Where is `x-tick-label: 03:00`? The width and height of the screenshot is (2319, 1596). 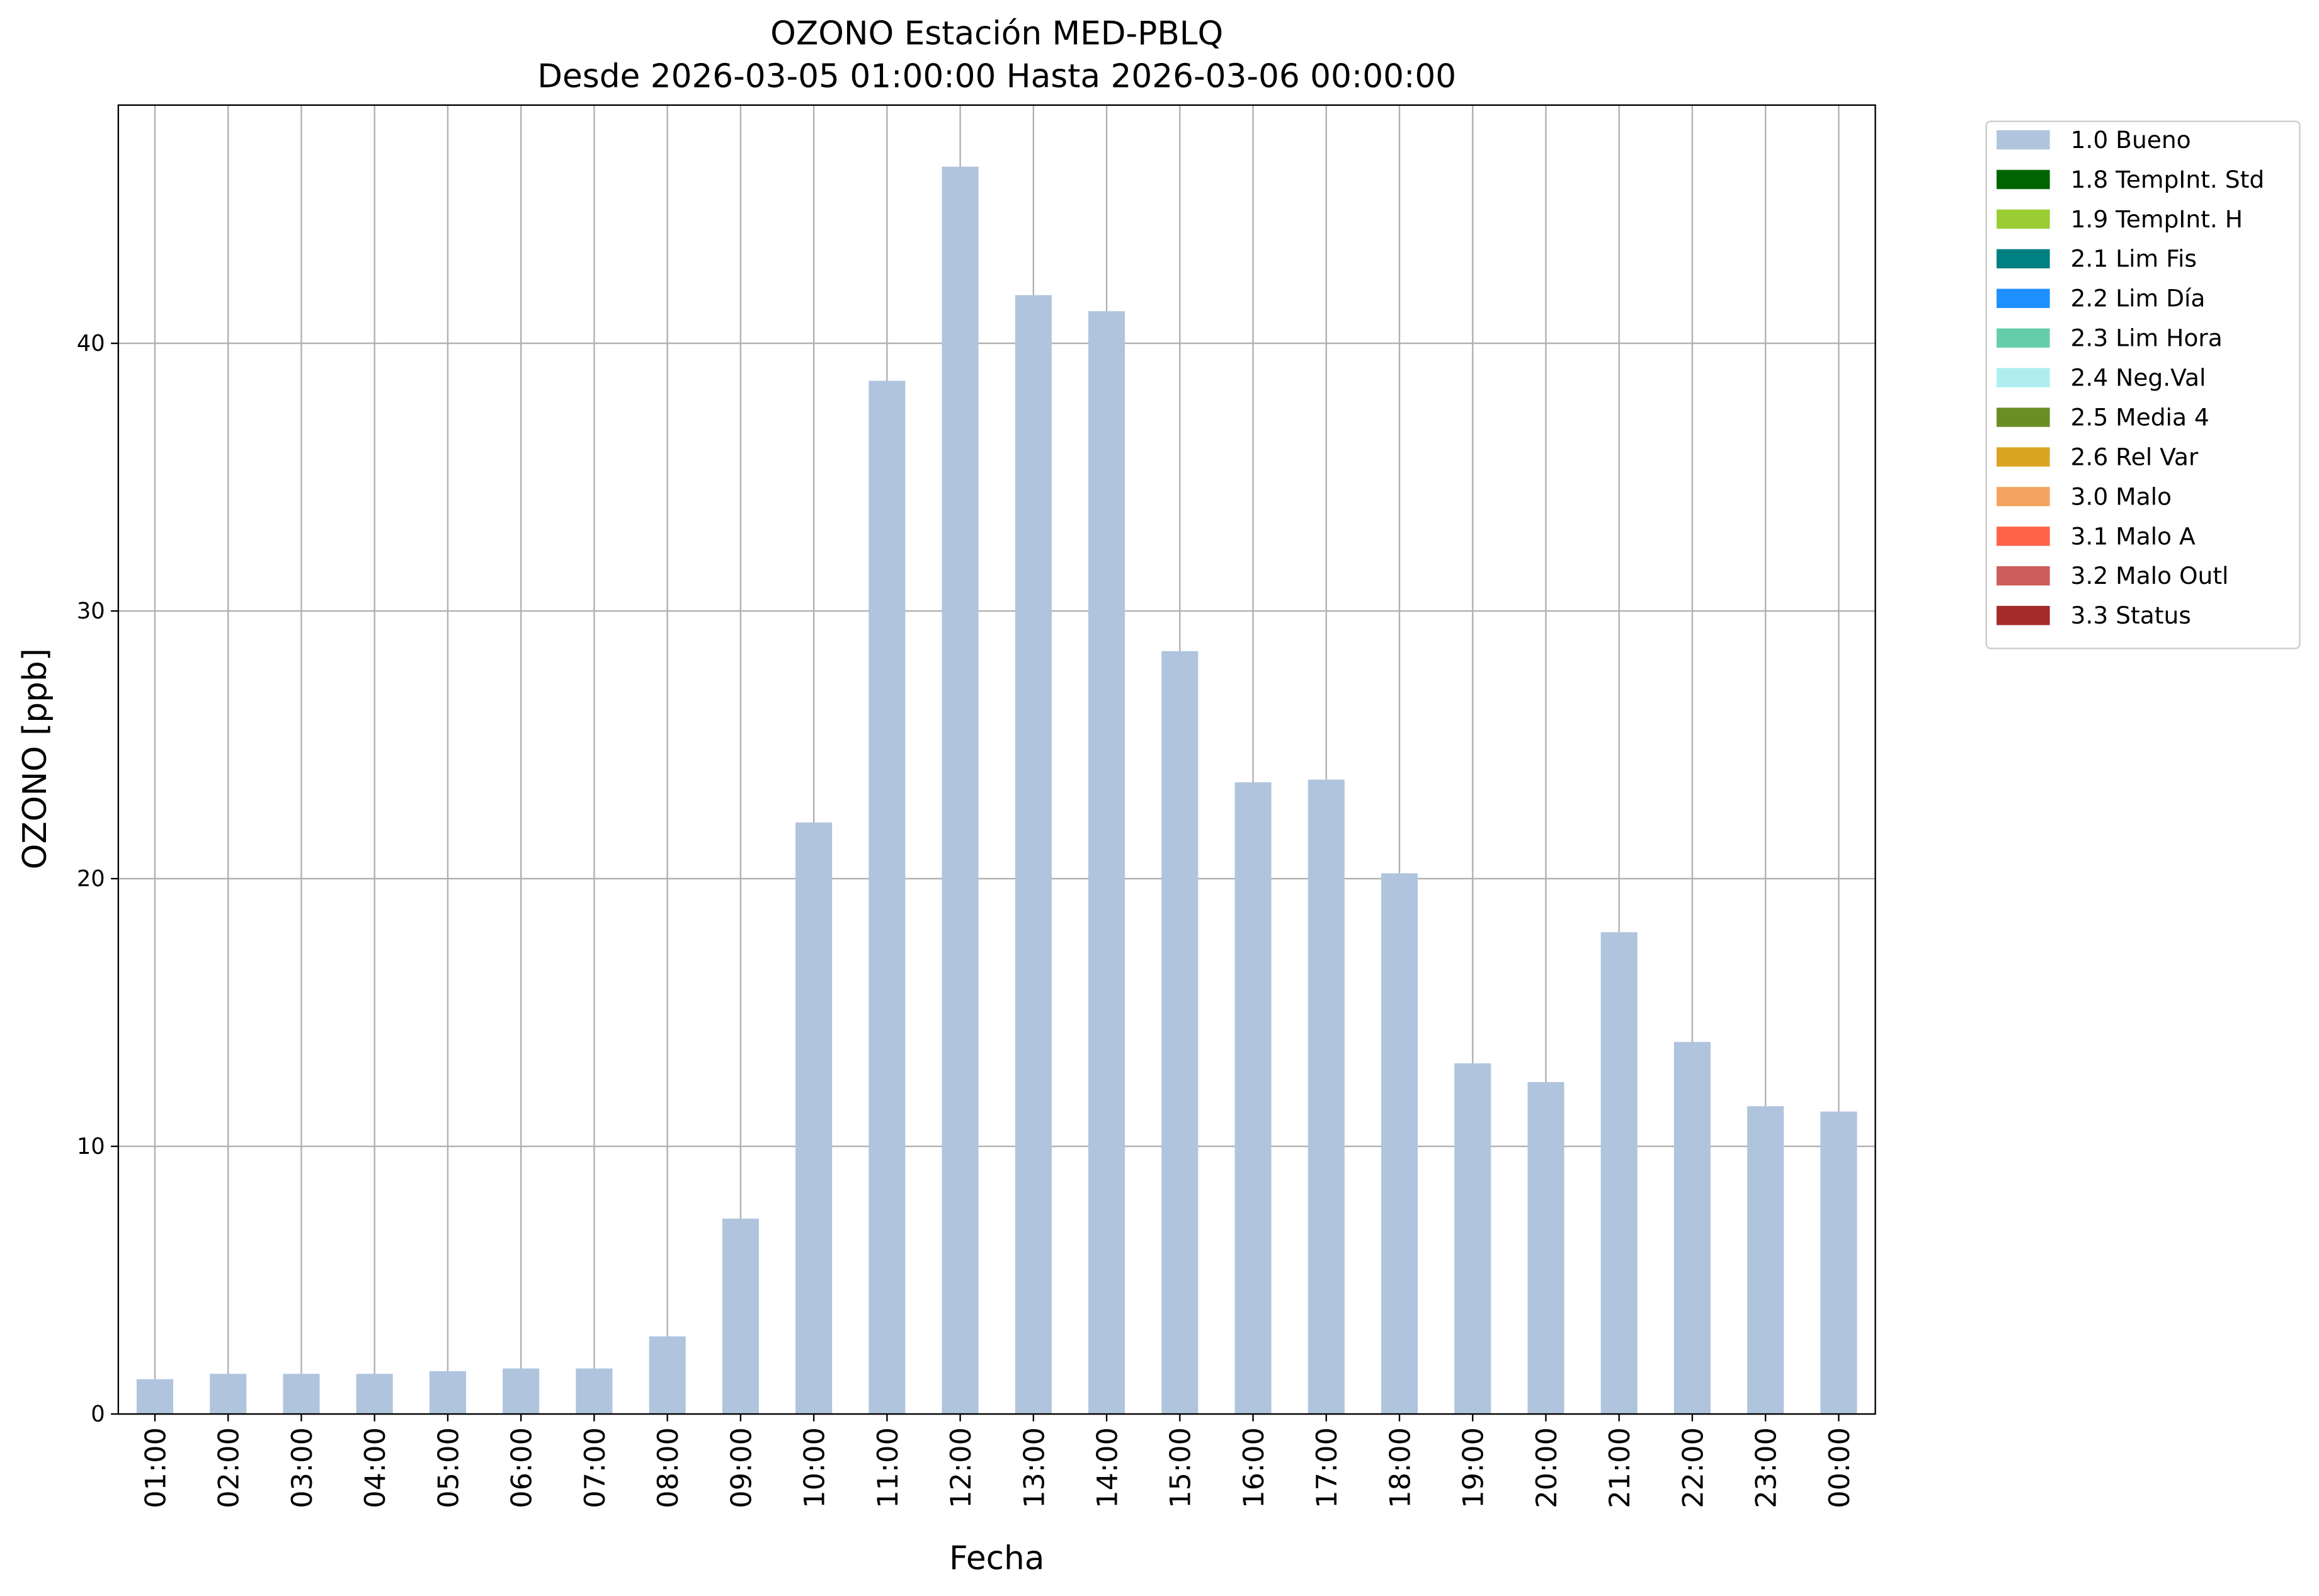 x-tick-label: 03:00 is located at coordinates (302, 1467).